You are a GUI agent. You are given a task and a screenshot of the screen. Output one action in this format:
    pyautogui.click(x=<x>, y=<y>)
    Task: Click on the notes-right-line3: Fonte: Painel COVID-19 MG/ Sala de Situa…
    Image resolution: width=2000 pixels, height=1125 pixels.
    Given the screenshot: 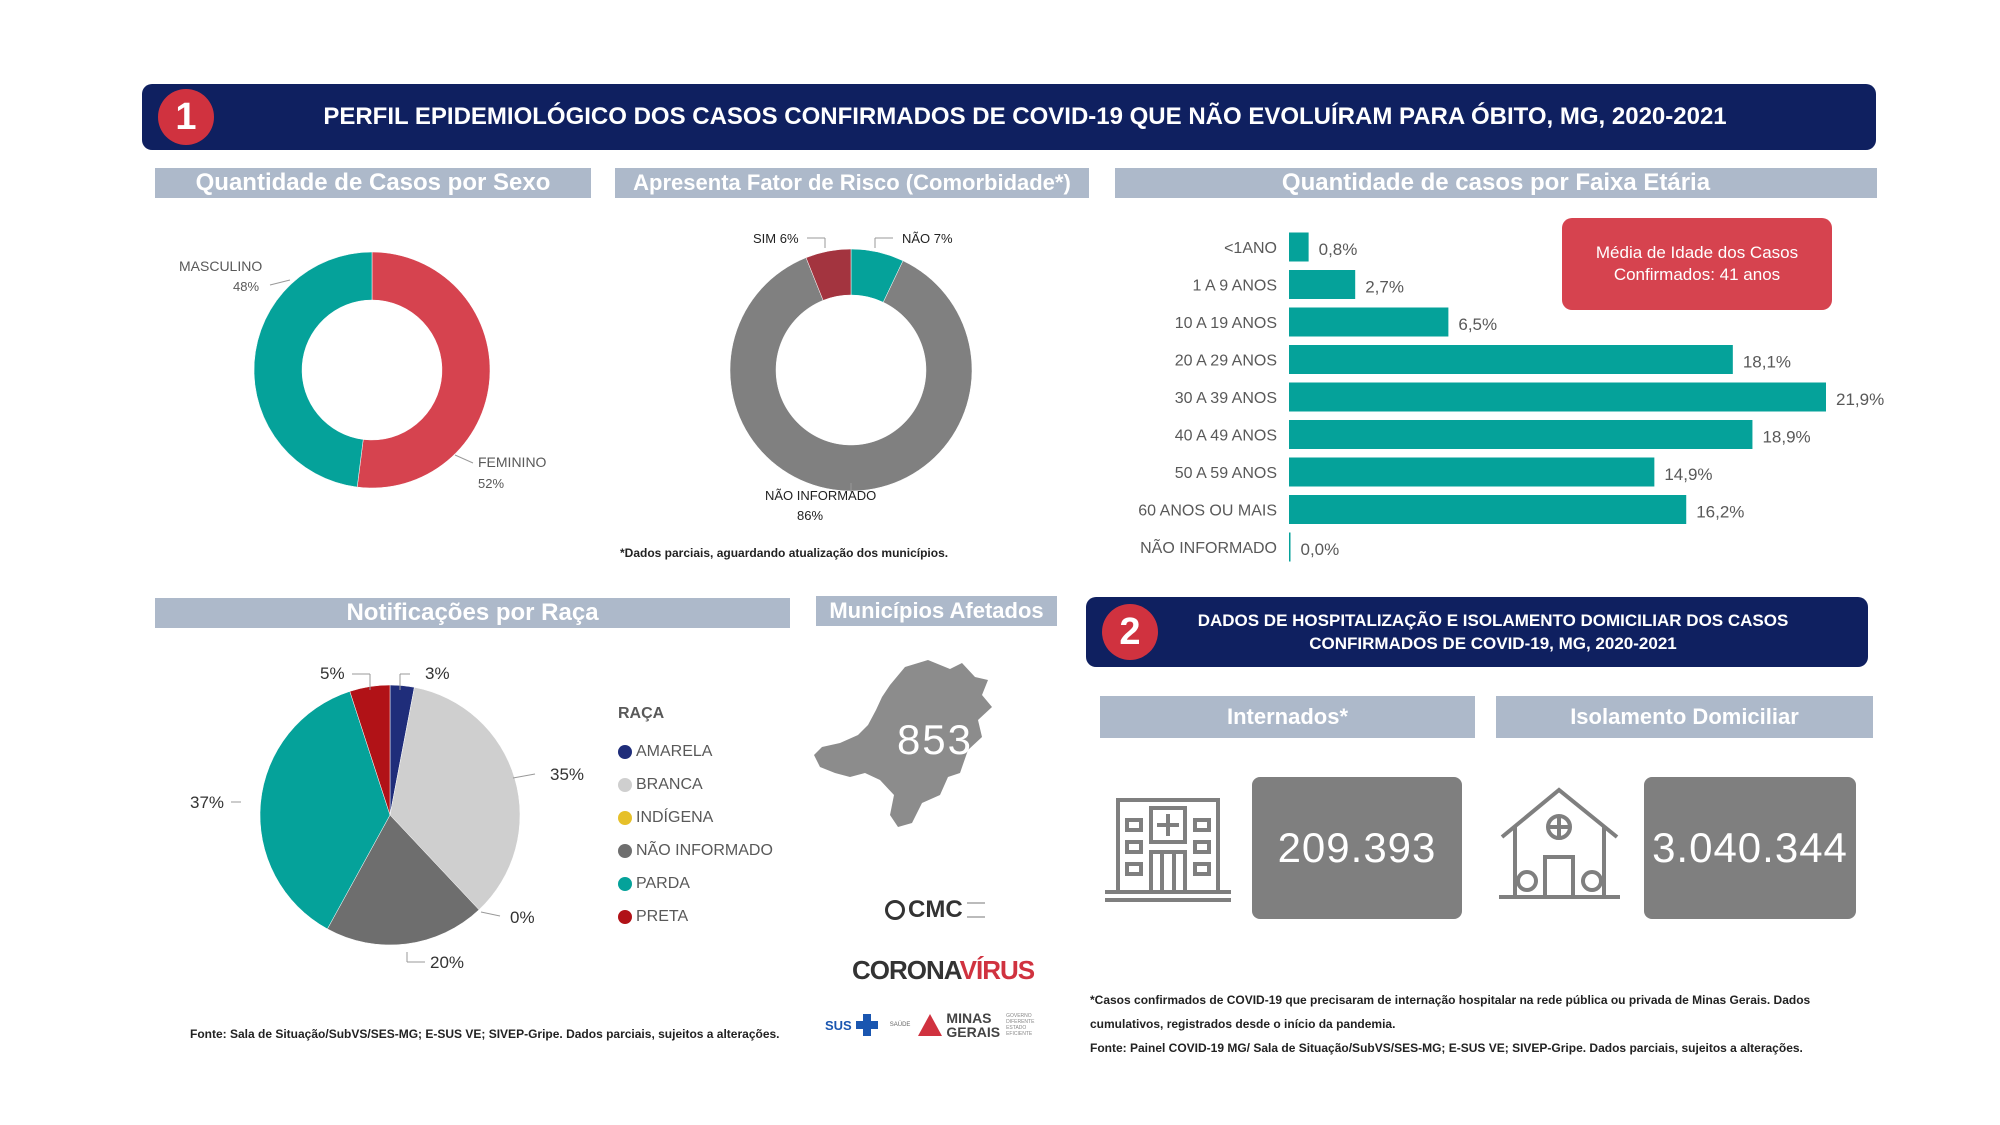 What is the action you would take?
    pyautogui.click(x=1446, y=1048)
    